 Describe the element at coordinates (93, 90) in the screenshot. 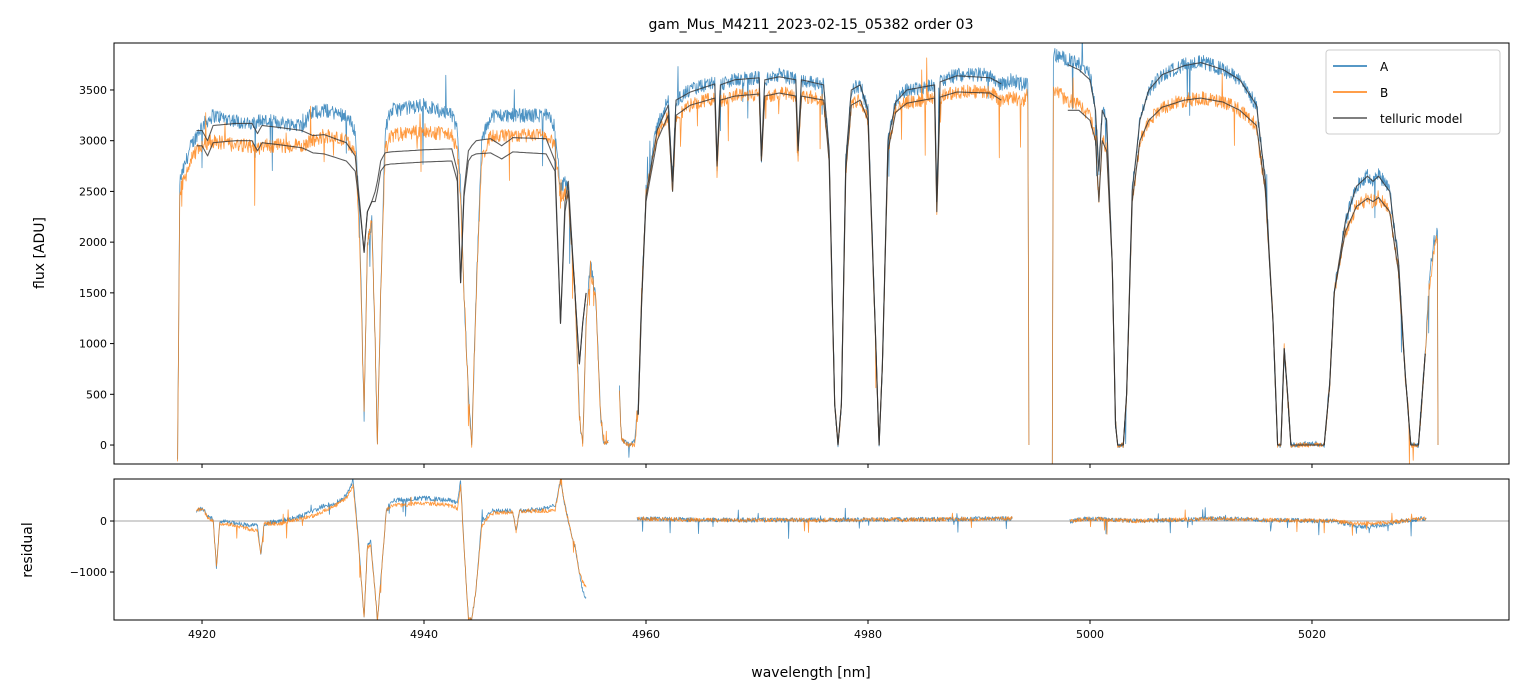

I see `flux-y-tick-label: 3500` at that location.